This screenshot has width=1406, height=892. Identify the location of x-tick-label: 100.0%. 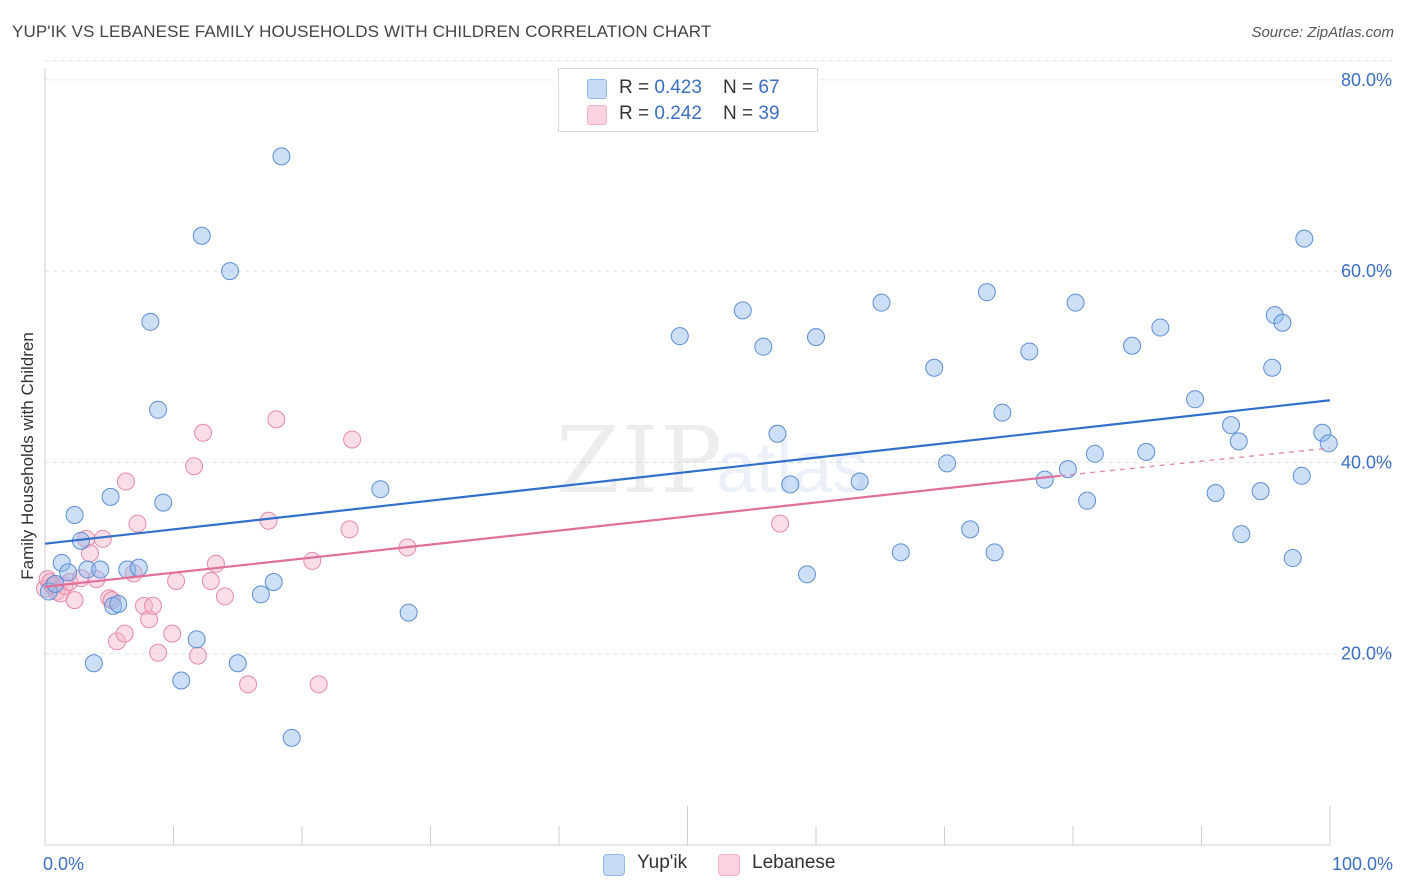
(1362, 864).